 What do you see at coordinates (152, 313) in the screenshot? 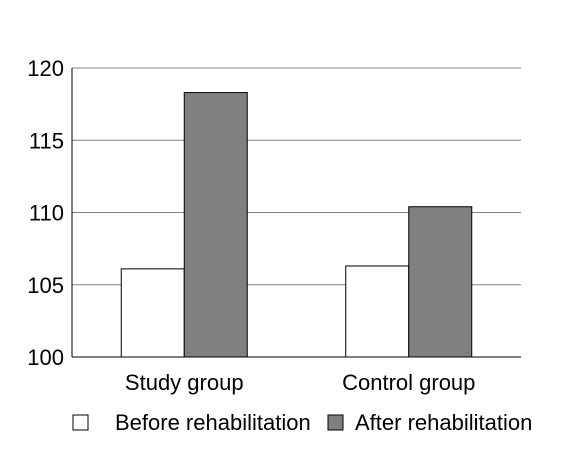
I see `bar-before-study` at bounding box center [152, 313].